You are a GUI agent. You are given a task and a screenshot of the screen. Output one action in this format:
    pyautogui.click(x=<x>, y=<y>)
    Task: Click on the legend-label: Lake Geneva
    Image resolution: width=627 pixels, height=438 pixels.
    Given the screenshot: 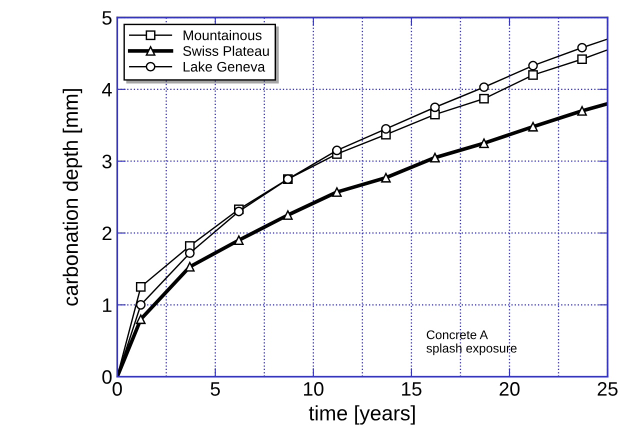 What is the action you would take?
    pyautogui.click(x=225, y=66)
    